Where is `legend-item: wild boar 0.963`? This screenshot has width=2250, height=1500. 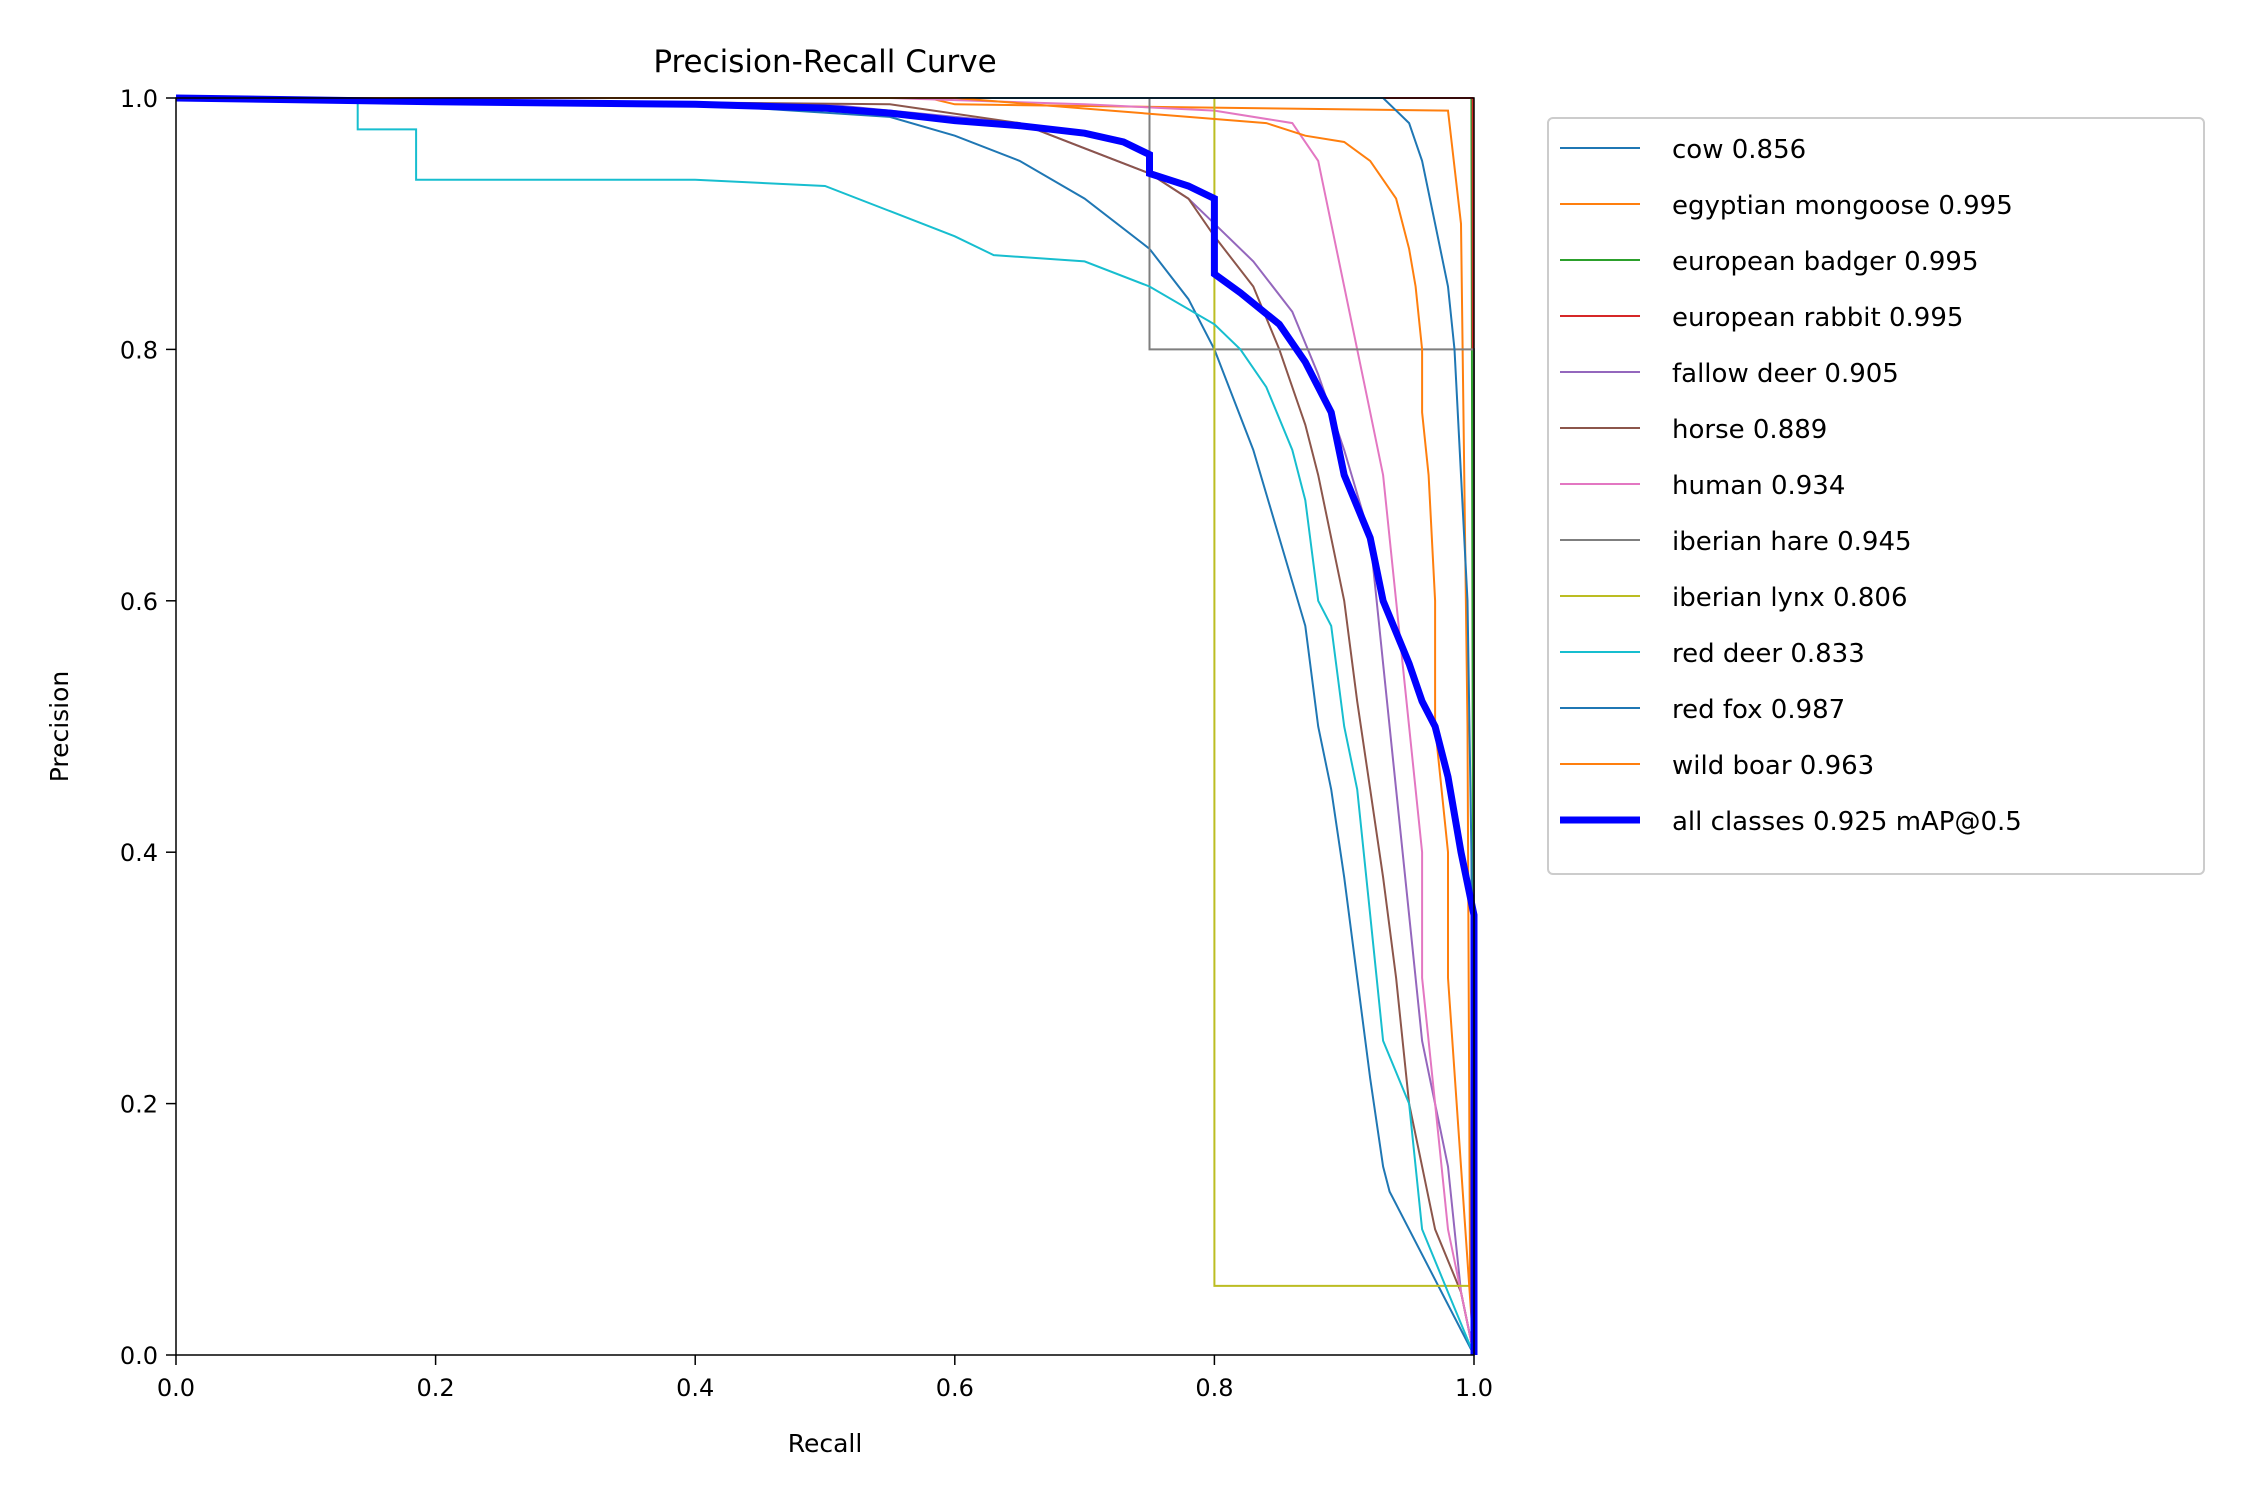
legend-item: wild boar 0.963 is located at coordinates (1717, 766).